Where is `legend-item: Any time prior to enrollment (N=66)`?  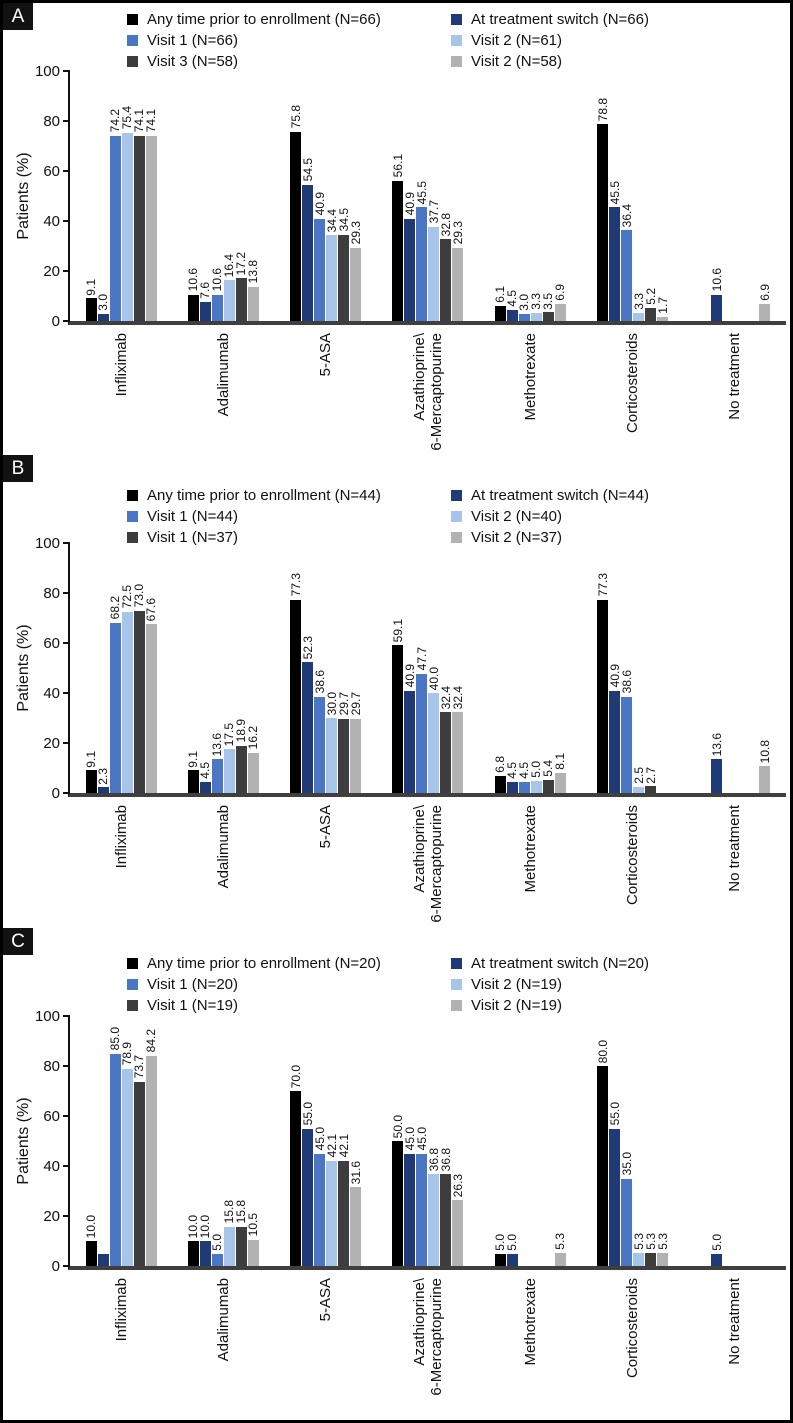 legend-item: Any time prior to enrollment (N=66) is located at coordinates (289, 19).